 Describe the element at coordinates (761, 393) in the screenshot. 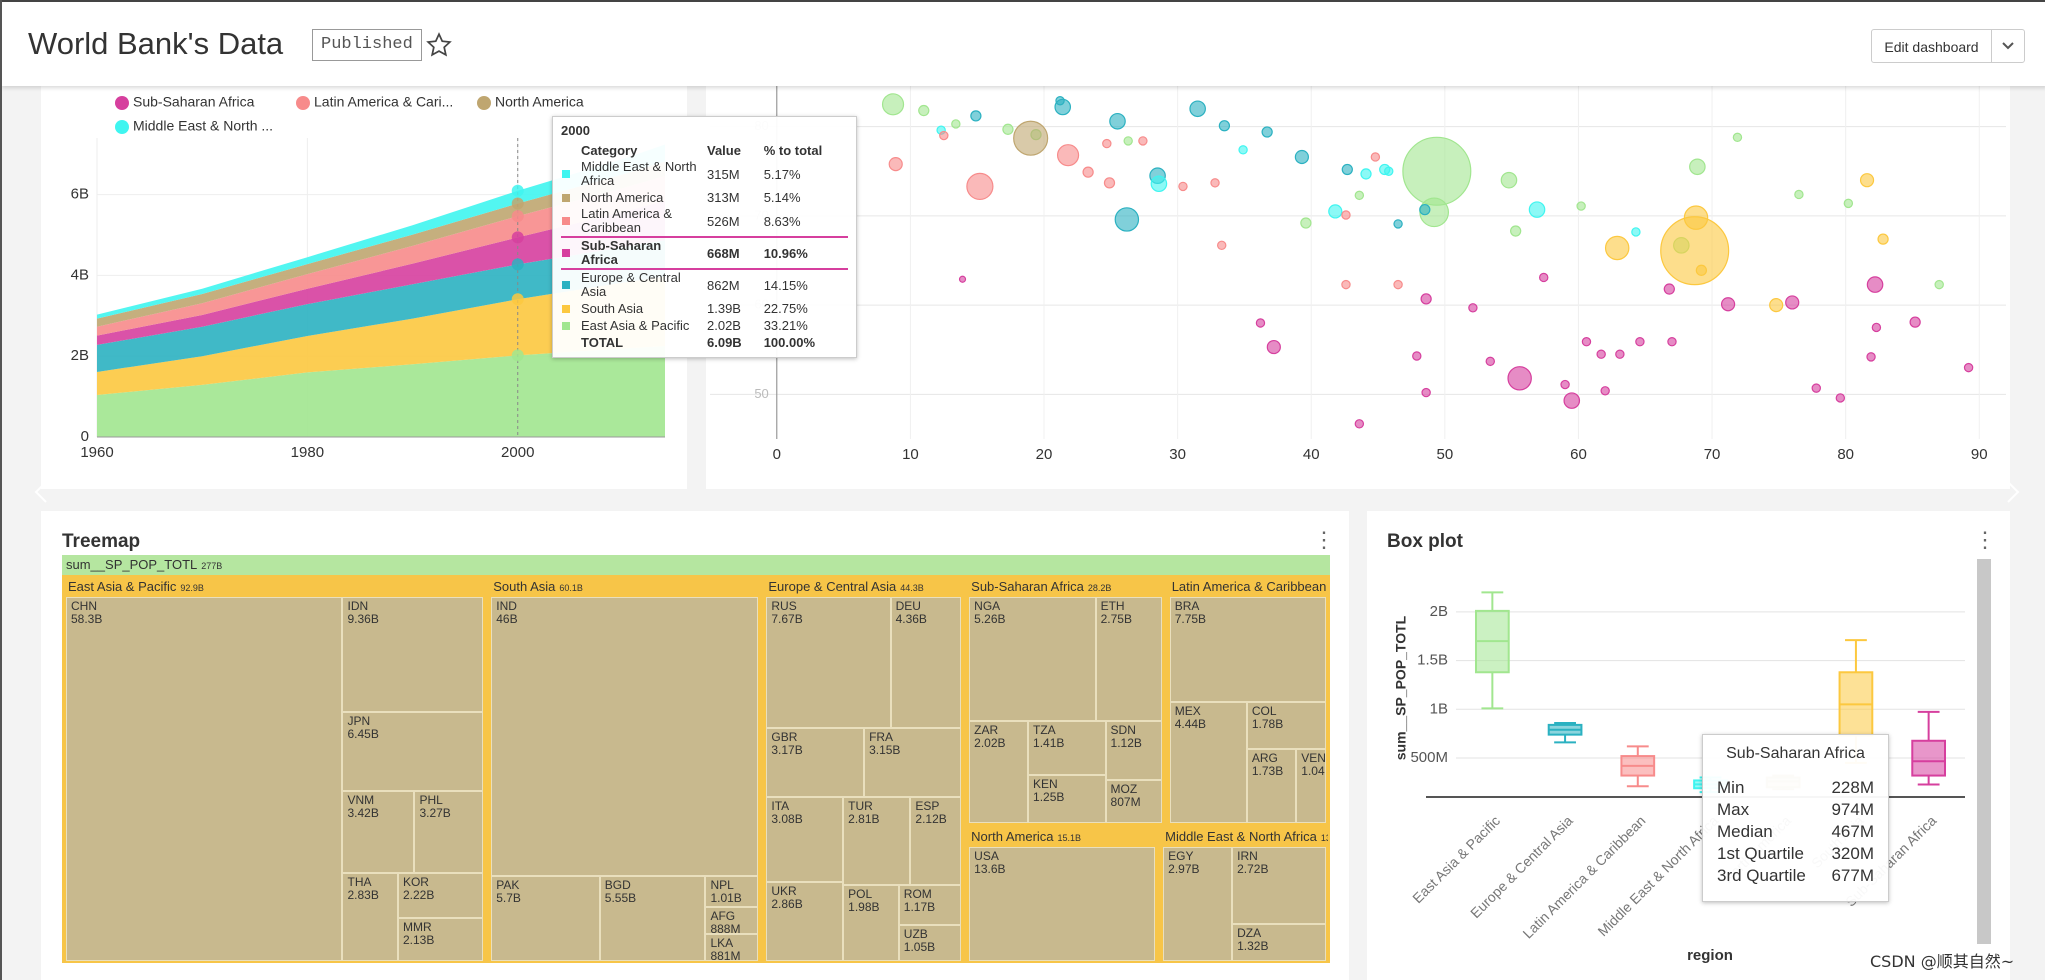

I see `y-tick-label: 50` at that location.